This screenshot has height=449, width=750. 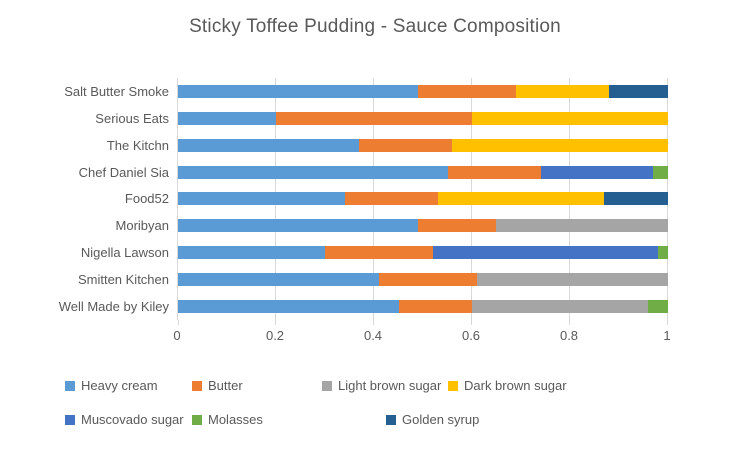 I want to click on legend-label-muscovado-sugar: Muscovado sugar, so click(x=132, y=419).